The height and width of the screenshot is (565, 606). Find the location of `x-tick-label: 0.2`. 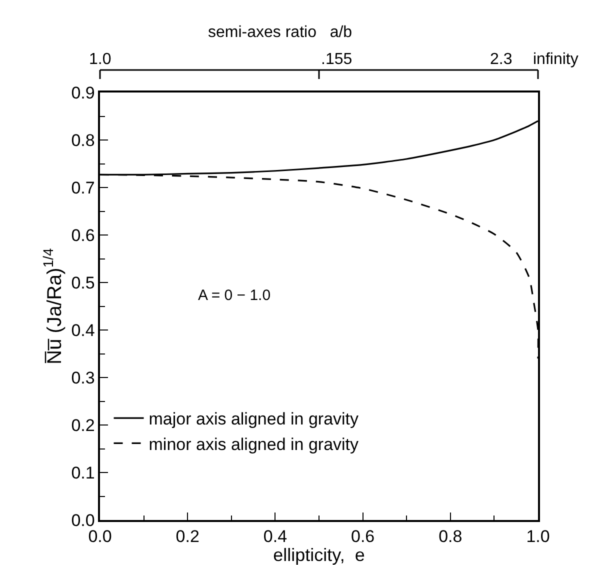

x-tick-label: 0.2 is located at coordinates (188, 536).